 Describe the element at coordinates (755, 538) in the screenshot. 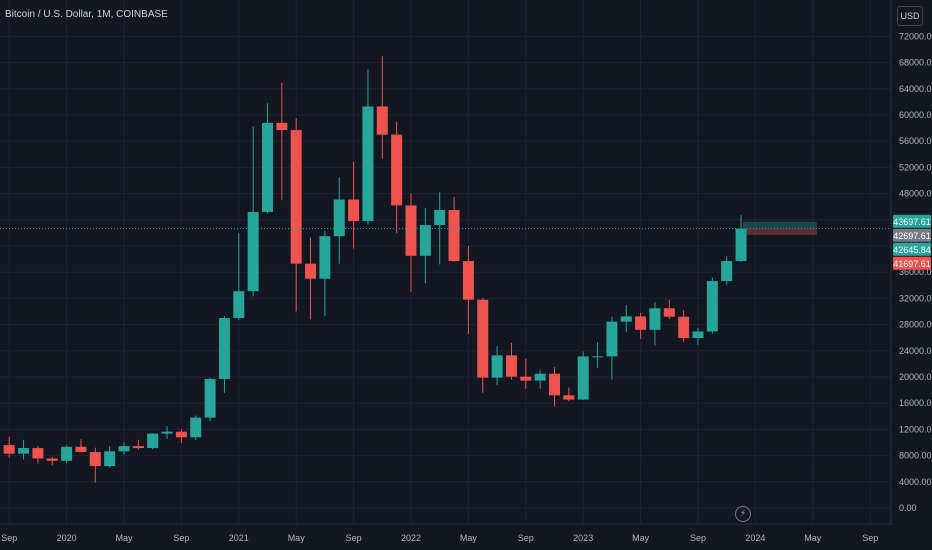

I see `x-tick-label: 2024` at that location.